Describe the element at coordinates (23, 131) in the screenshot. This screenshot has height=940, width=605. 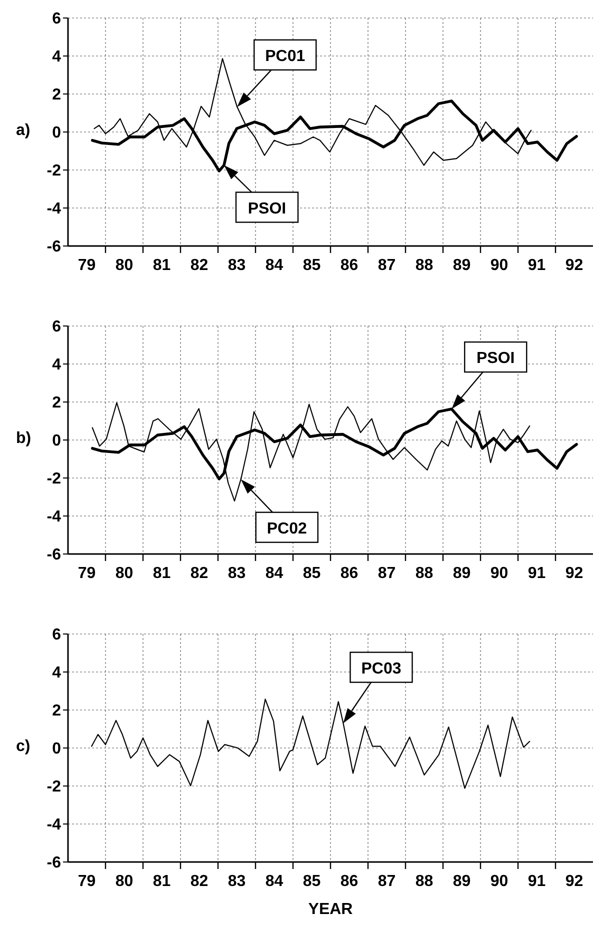
I see `text: a)` at that location.